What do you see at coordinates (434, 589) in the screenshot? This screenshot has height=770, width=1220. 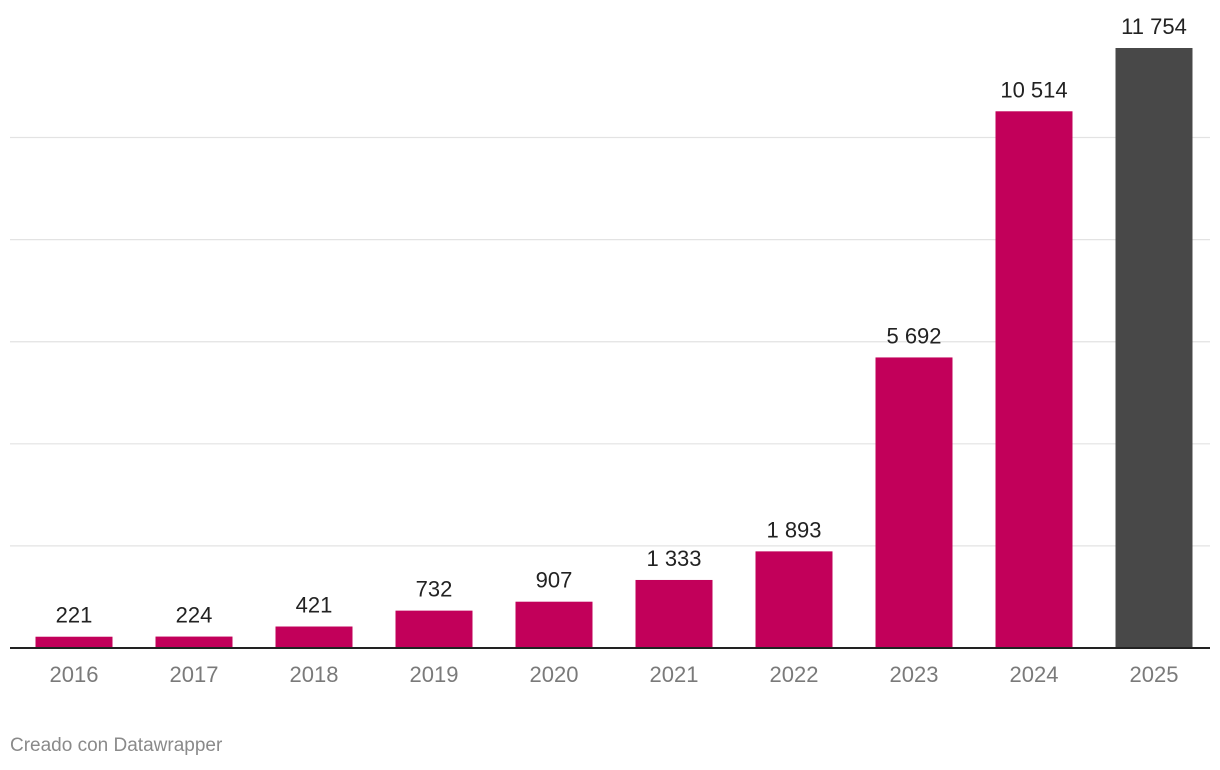 I see `data-label-2019: 732` at bounding box center [434, 589].